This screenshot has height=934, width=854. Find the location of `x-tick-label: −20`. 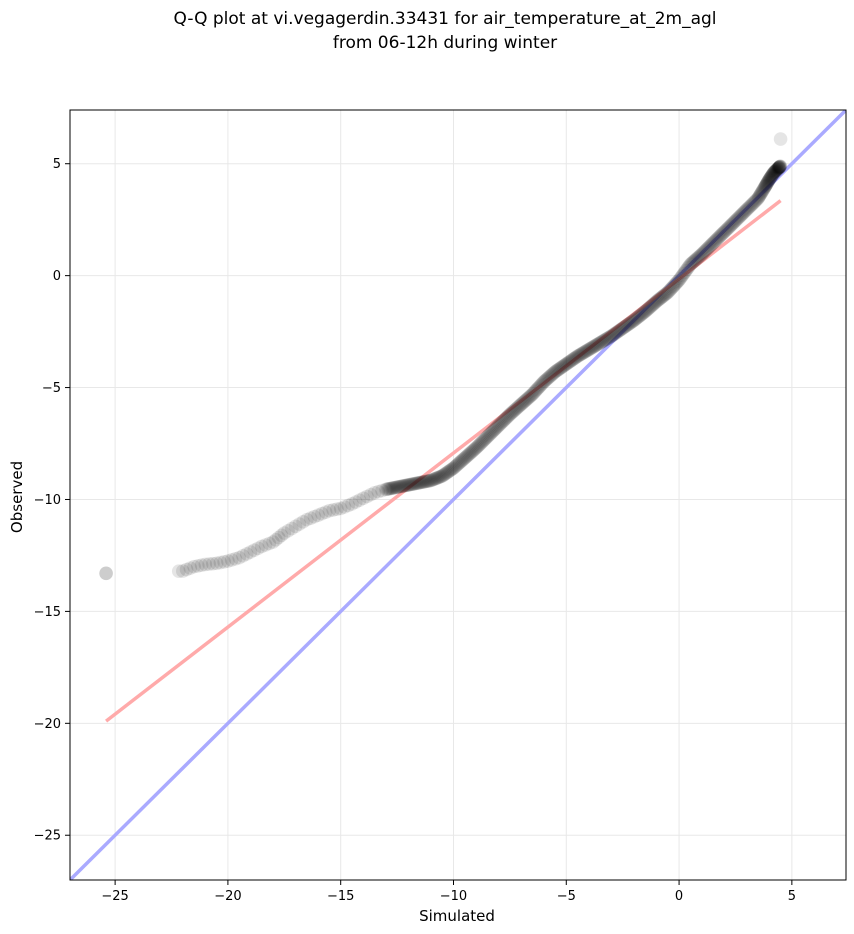

x-tick-label: −20 is located at coordinates (227, 896).